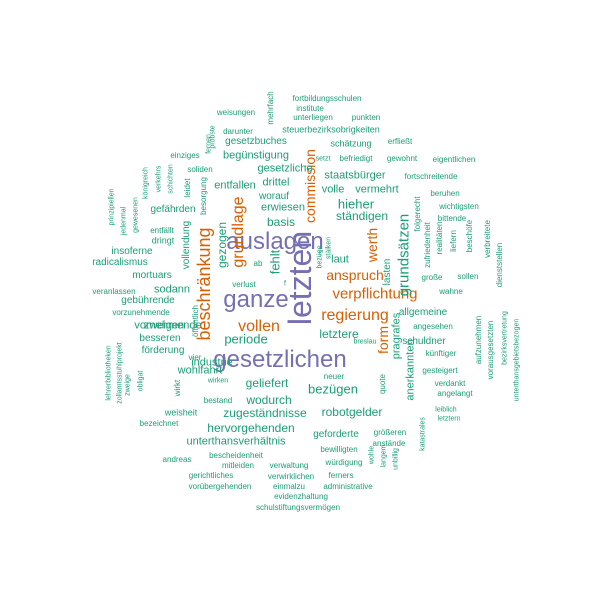 This screenshot has height=600, width=600. Describe the element at coordinates (452, 218) in the screenshot. I see `word-bittende: bittende` at that location.